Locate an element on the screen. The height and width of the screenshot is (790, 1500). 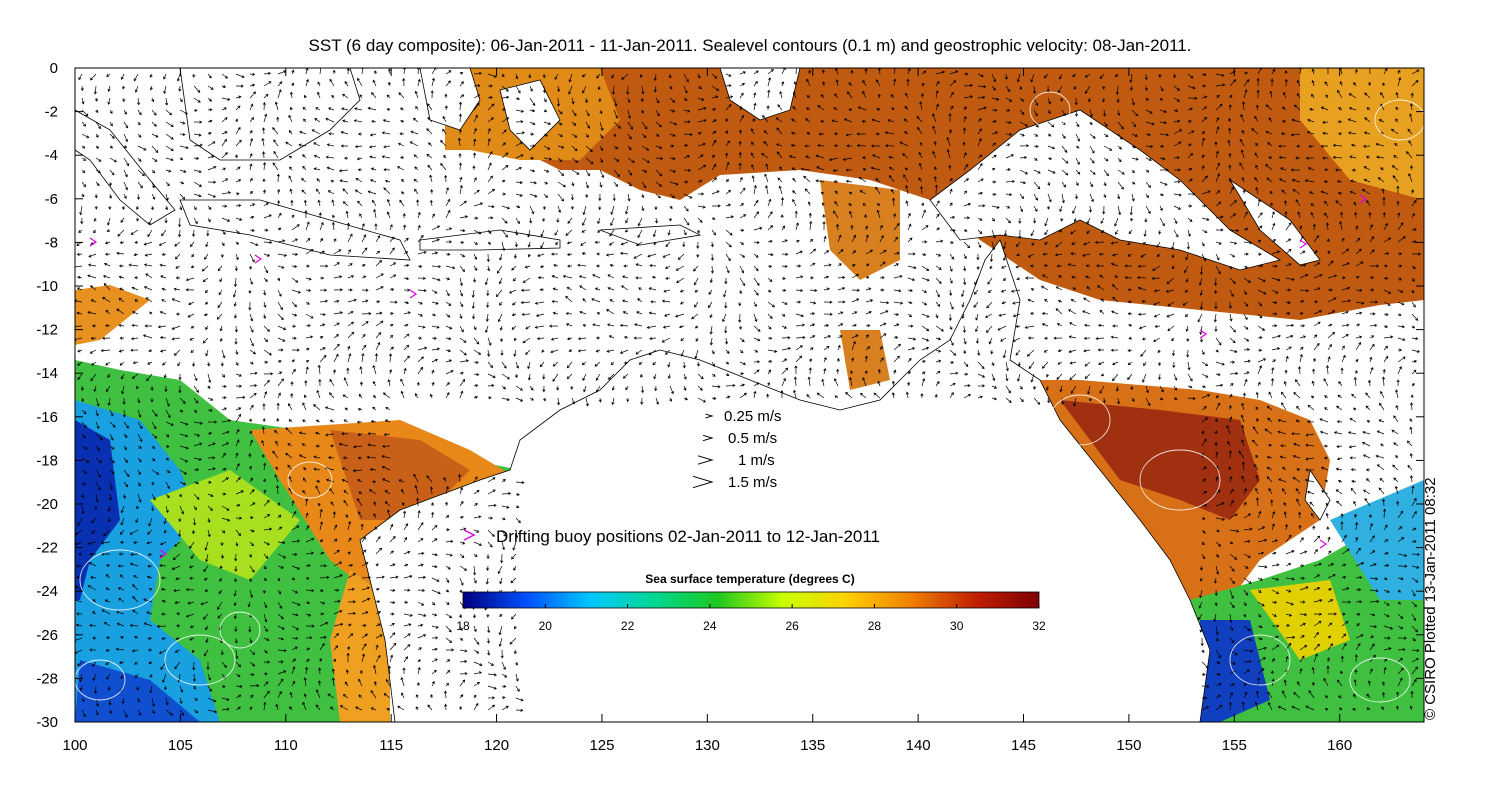
colorbar-tick-label: 26 is located at coordinates (792, 626).